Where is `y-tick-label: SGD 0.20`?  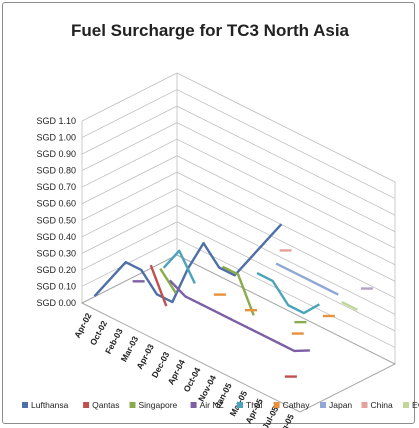
y-tick-label: SGD 0.20 is located at coordinates (56, 270).